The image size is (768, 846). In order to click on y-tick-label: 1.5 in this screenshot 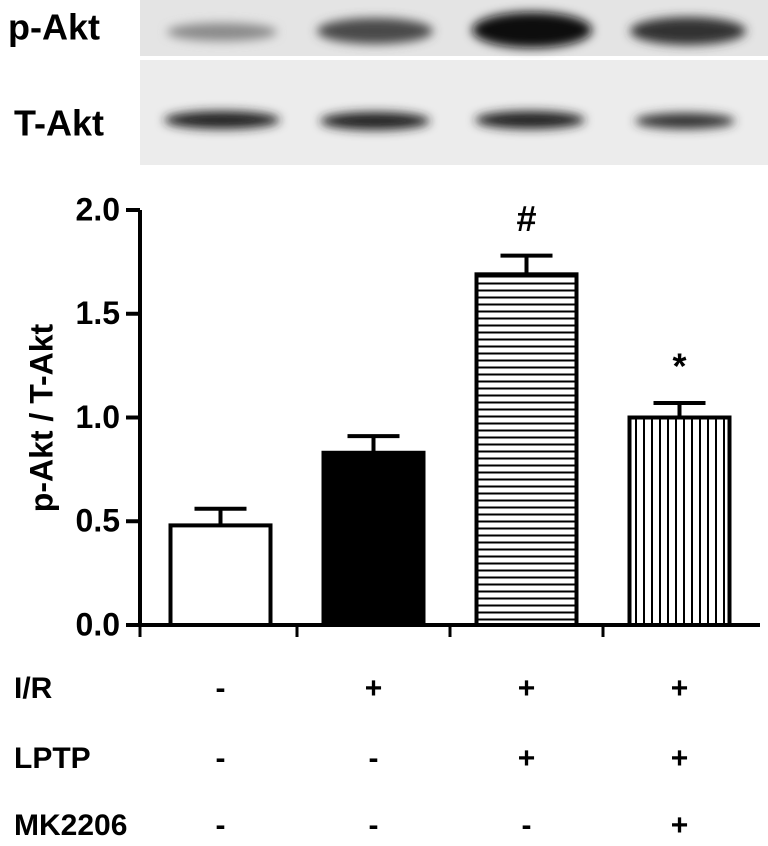, I will do `click(98, 313)`.